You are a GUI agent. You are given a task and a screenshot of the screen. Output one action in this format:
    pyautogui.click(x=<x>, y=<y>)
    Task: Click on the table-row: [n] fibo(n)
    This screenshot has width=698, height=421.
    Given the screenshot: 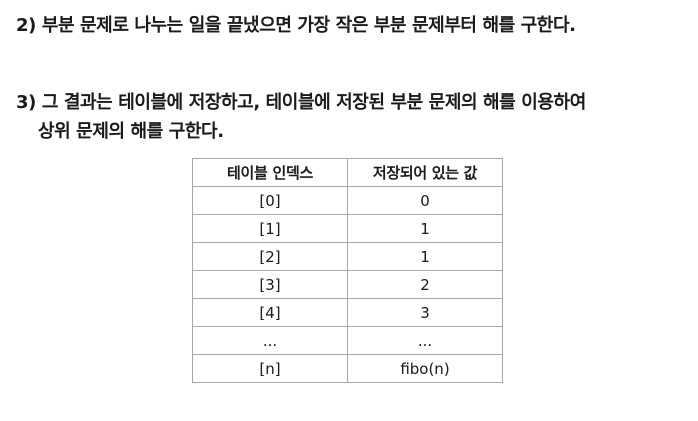 What is the action you would take?
    pyautogui.click(x=347, y=368)
    